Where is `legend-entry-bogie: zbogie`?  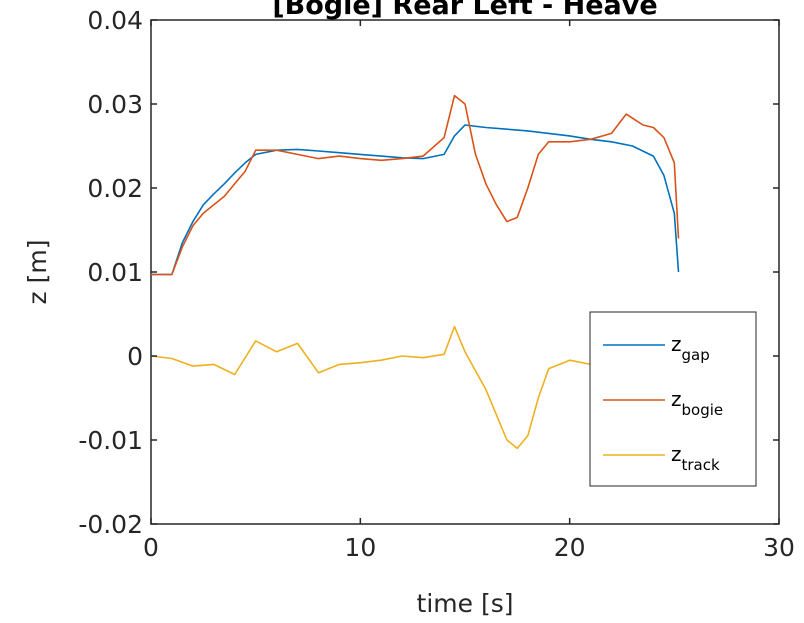
legend-entry-bogie: zbogie is located at coordinates (663, 403).